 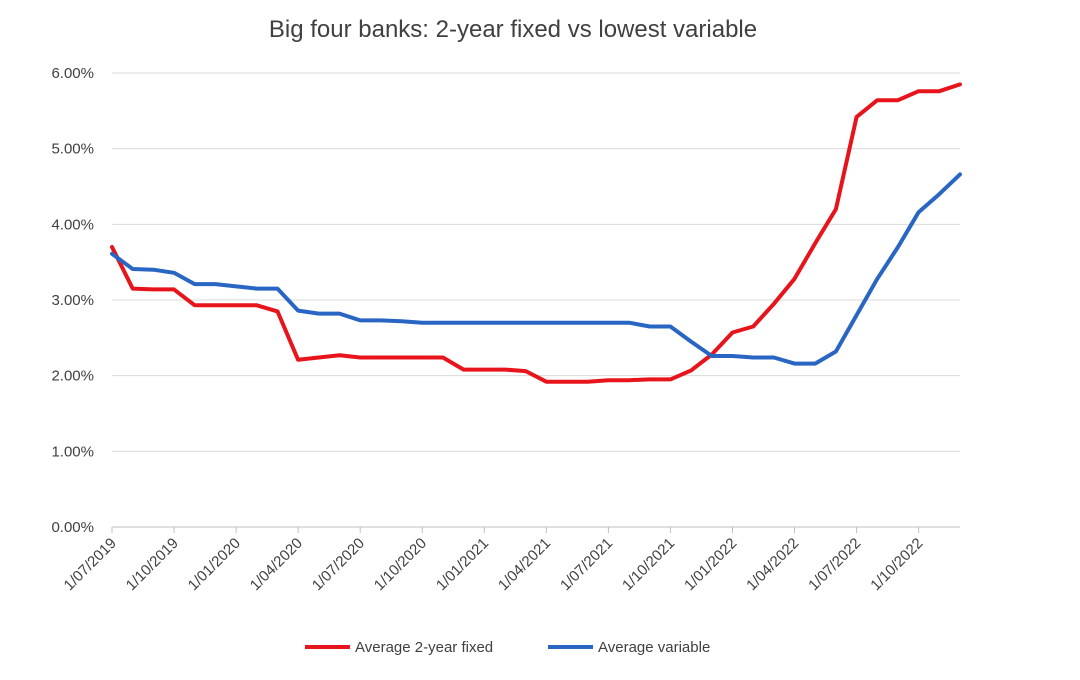 What do you see at coordinates (524, 564) in the screenshot?
I see `x-tick-label: 1/04/2021` at bounding box center [524, 564].